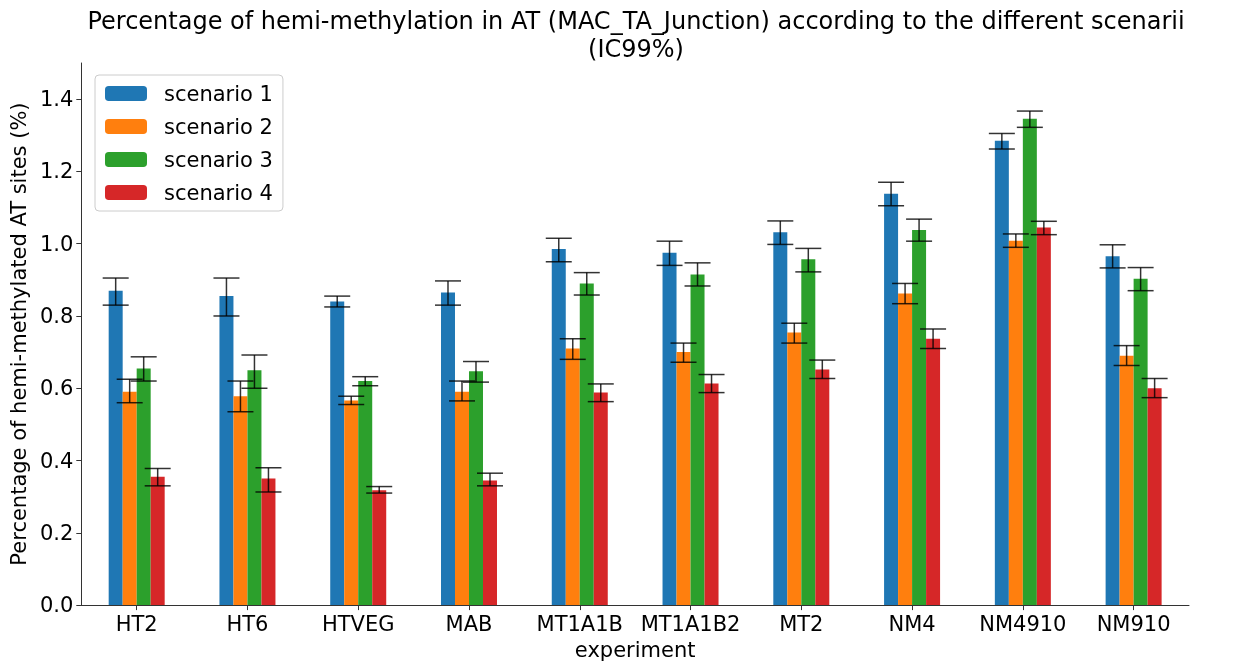 The width and height of the screenshot is (1247, 665). I want to click on x-tick-label: NM4, so click(912, 623).